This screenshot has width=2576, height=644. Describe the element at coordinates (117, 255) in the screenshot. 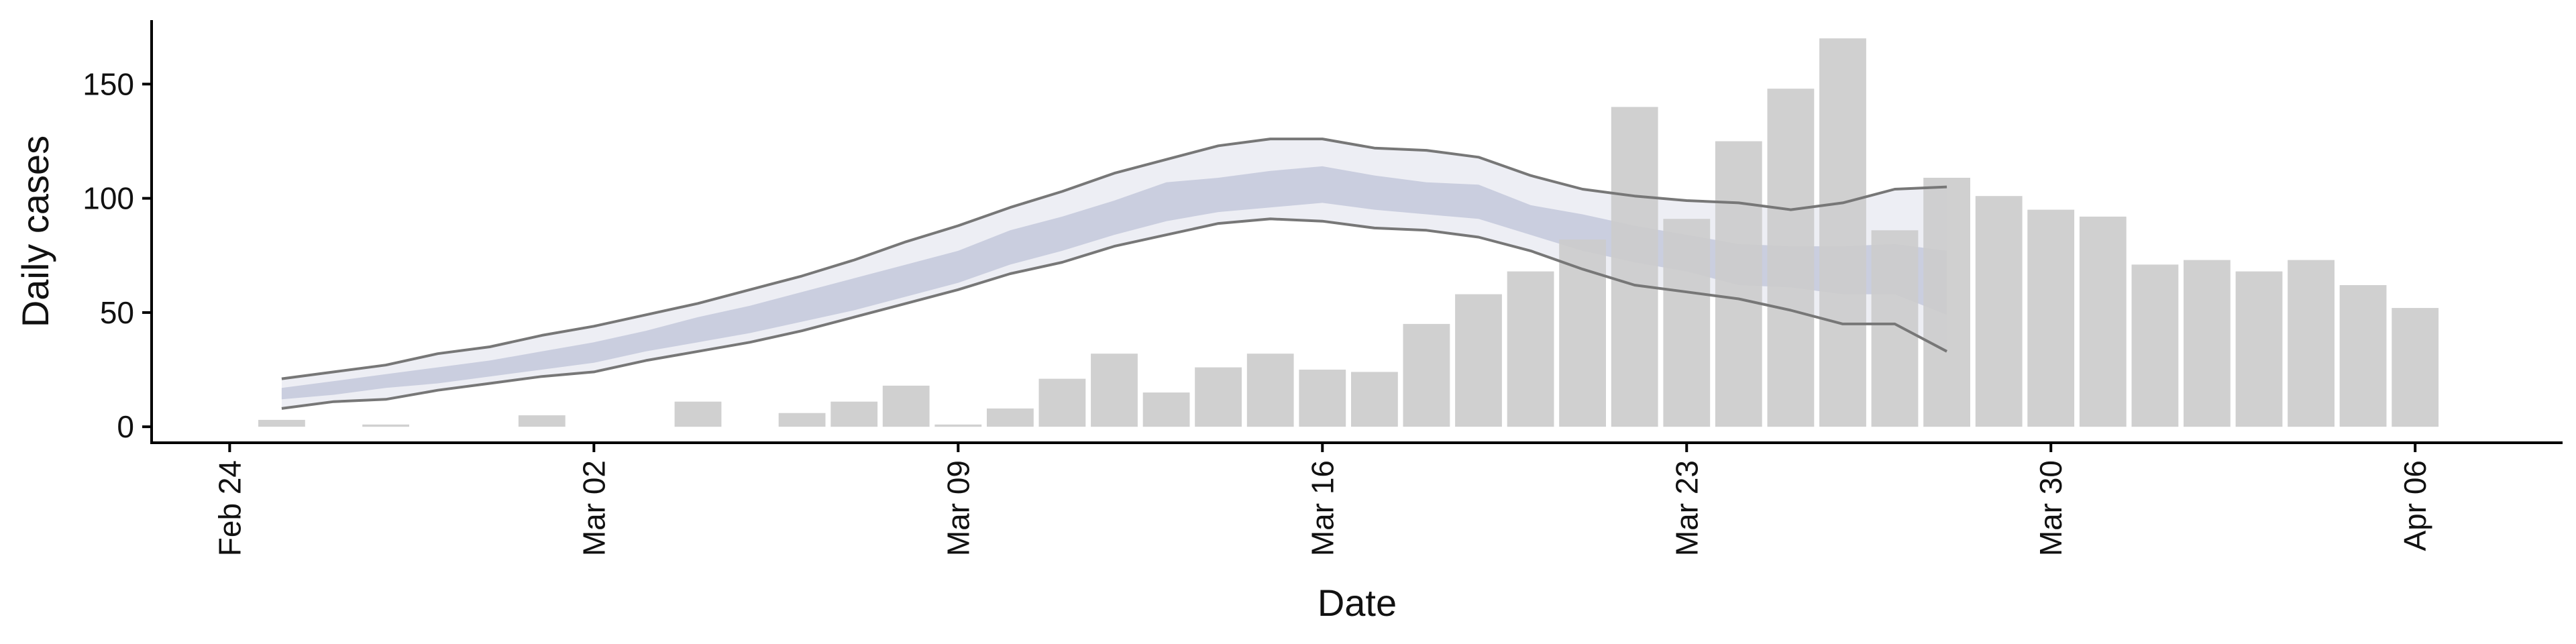

I see `y-ticks: 0 50 100 150` at that location.